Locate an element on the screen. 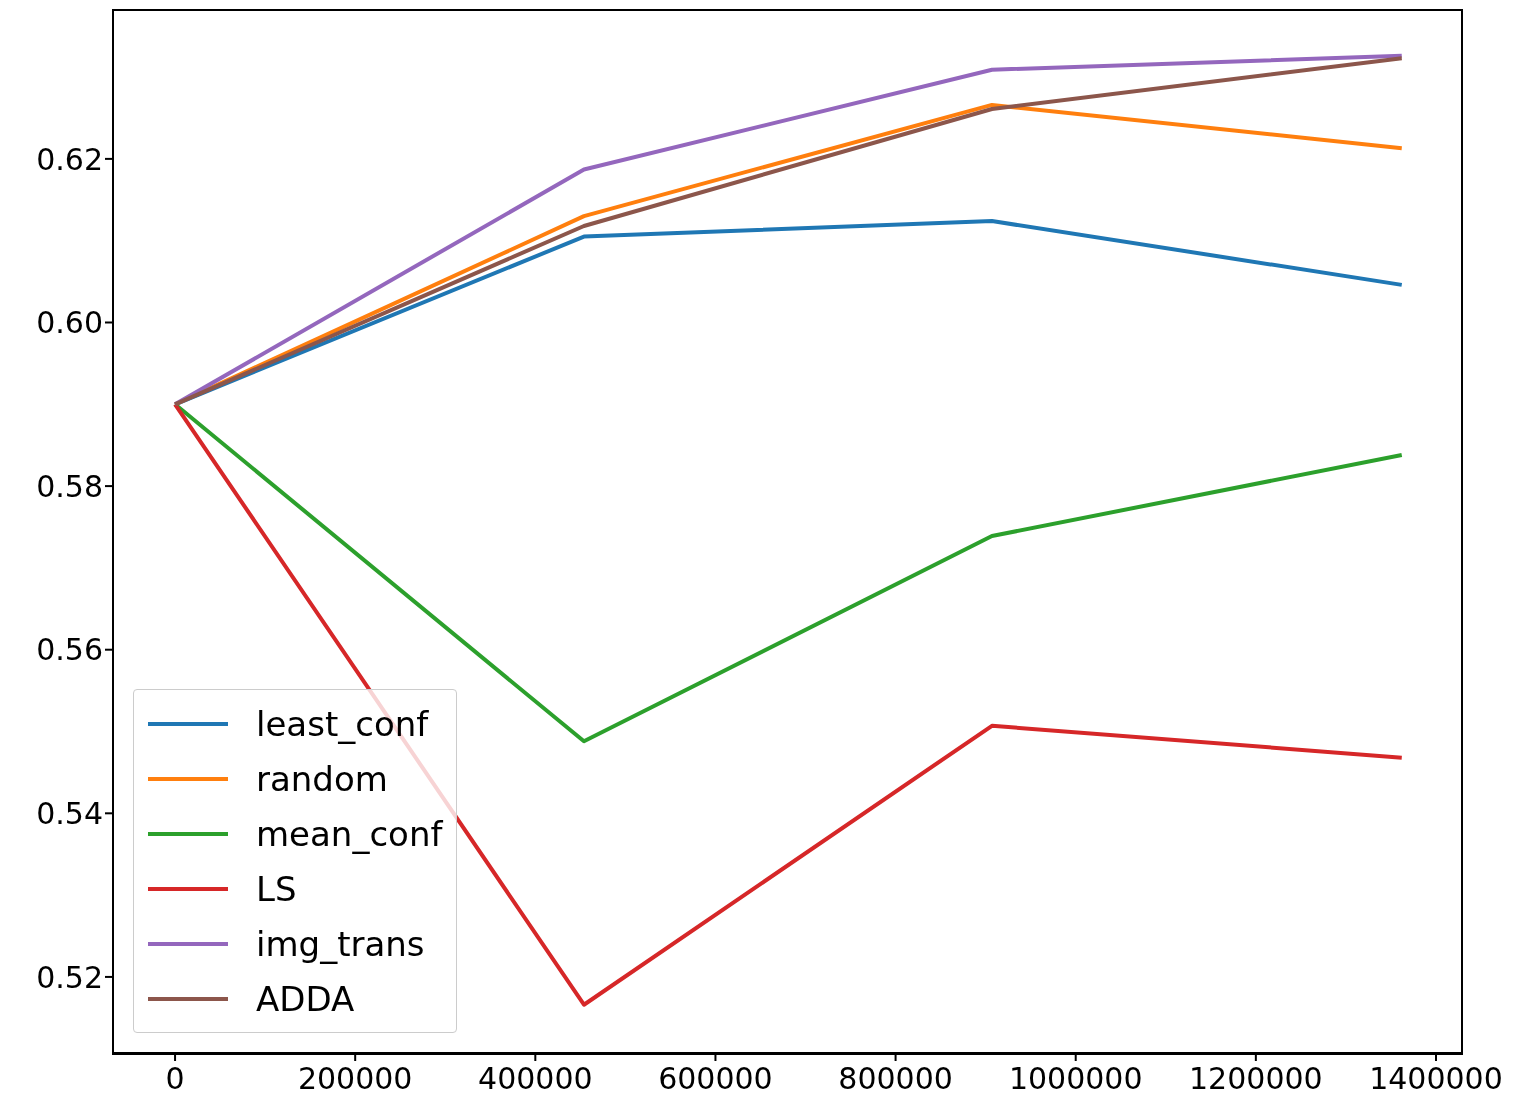 The height and width of the screenshot is (1111, 1517). legend-label: LS is located at coordinates (276, 888).